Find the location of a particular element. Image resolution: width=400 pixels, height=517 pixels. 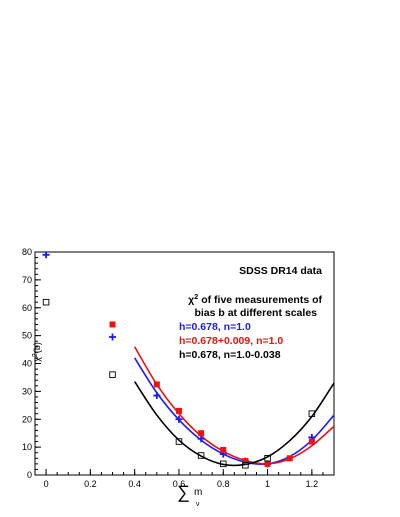

y-axis-title: χ2(b) is located at coordinates (37, 352).